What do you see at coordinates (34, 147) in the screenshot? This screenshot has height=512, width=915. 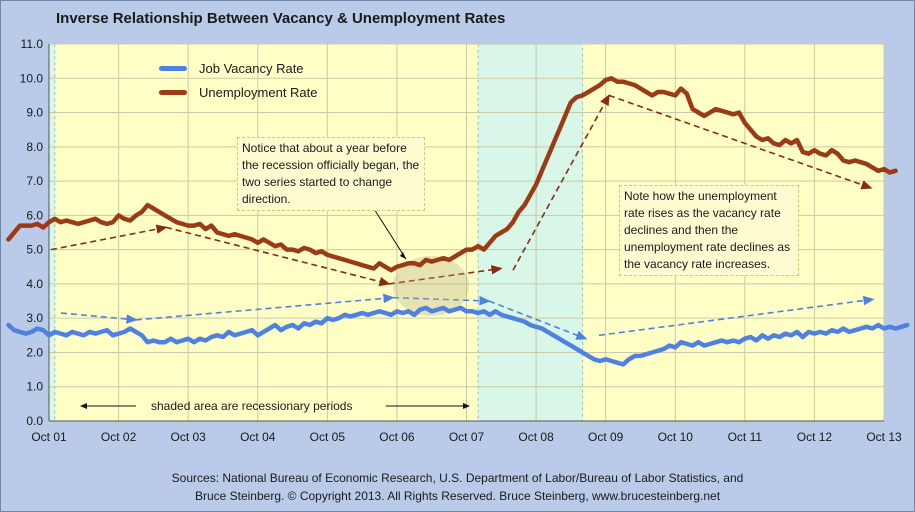 I see `y-tick-label: 8.0` at bounding box center [34, 147].